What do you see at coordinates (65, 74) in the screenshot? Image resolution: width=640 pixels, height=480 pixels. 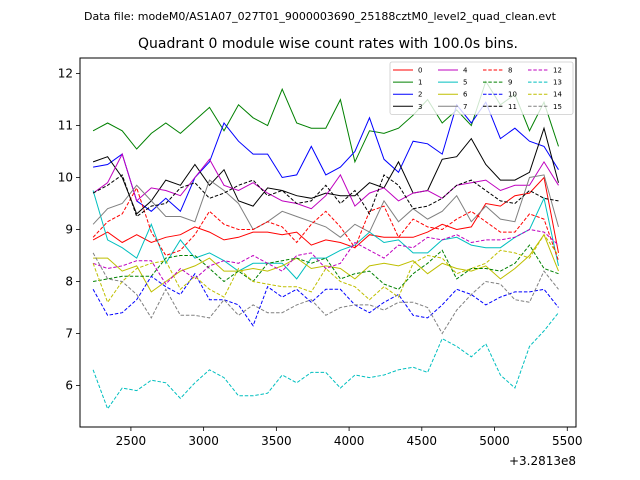 I see `y-tick-label-12: 12` at bounding box center [65, 74].